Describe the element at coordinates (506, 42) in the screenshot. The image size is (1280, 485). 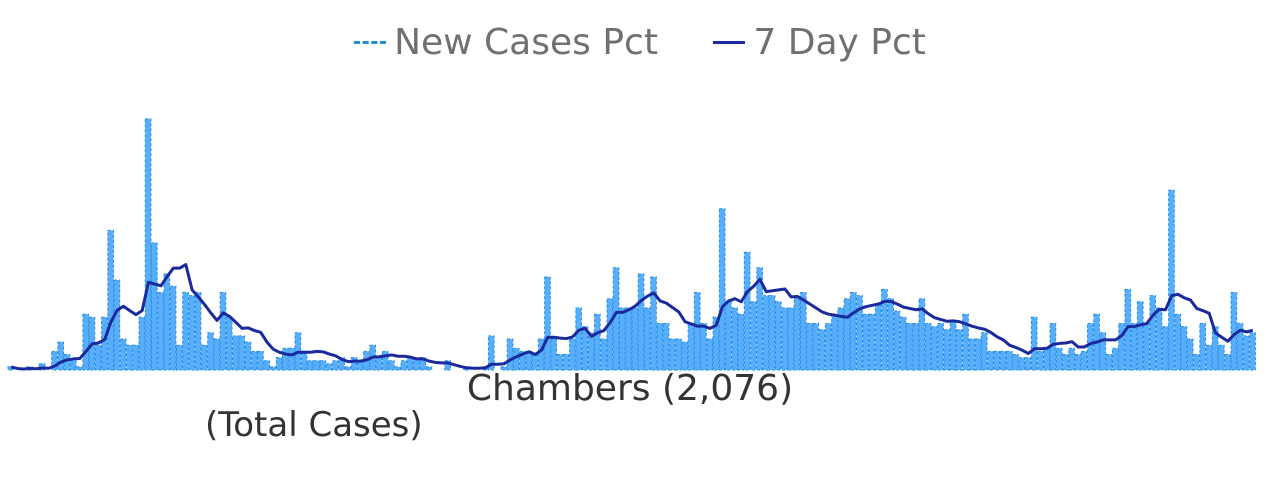
I see `legend-item-new-cases: New Cases Pct` at that location.